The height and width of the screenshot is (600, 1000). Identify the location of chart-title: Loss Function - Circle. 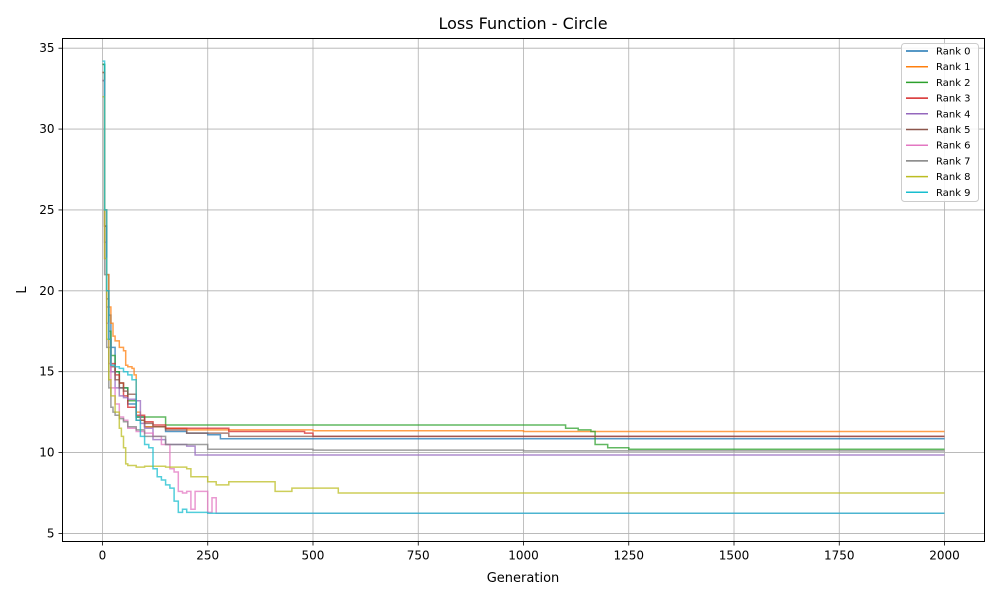
(522, 23).